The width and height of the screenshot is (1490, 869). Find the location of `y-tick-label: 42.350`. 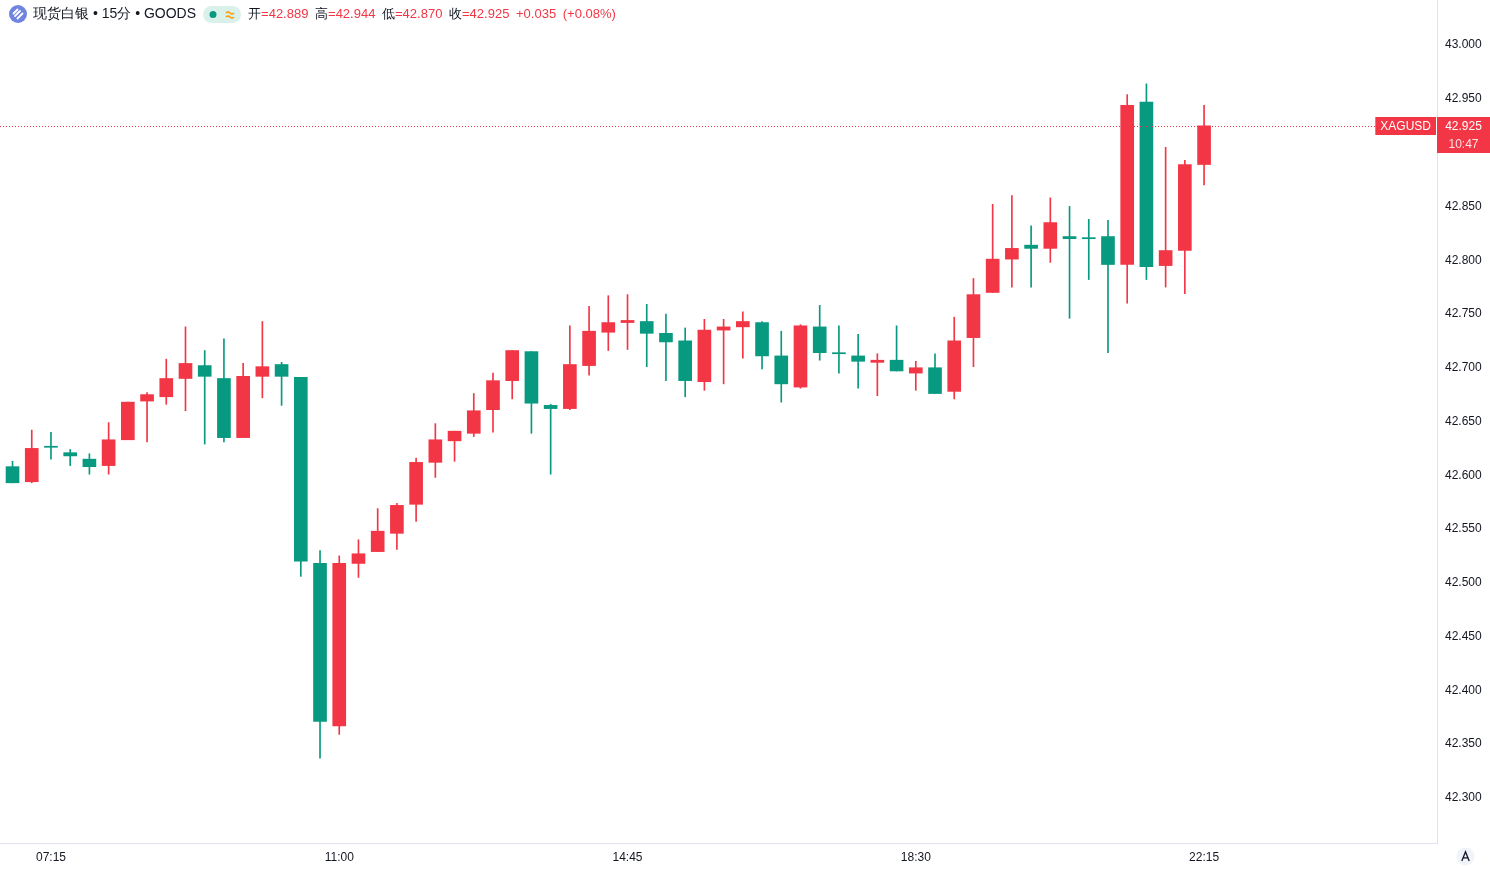

y-tick-label: 42.350 is located at coordinates (1464, 743).